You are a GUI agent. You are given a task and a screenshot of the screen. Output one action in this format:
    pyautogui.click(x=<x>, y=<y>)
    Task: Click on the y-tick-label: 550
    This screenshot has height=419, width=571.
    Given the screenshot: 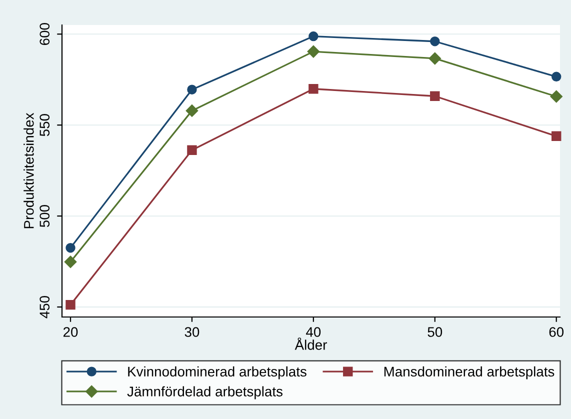 What is the action you would take?
    pyautogui.click(x=45, y=125)
    